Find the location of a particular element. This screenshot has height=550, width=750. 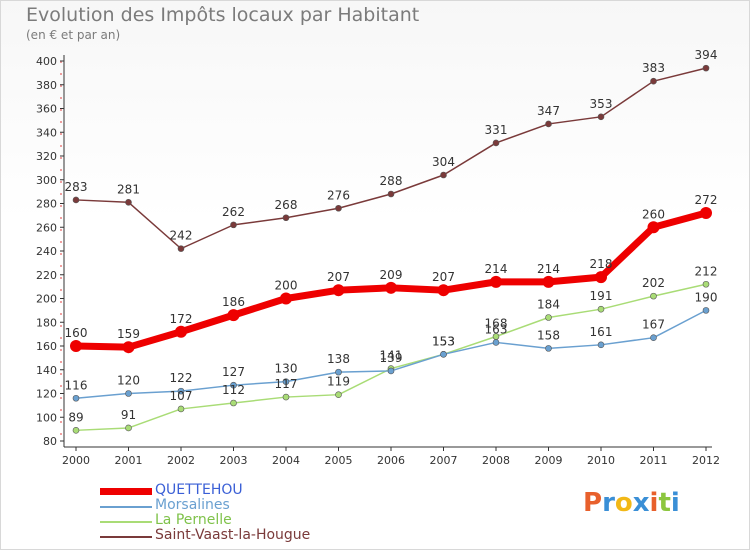

x-tick-label: 2001 is located at coordinates (129, 460).